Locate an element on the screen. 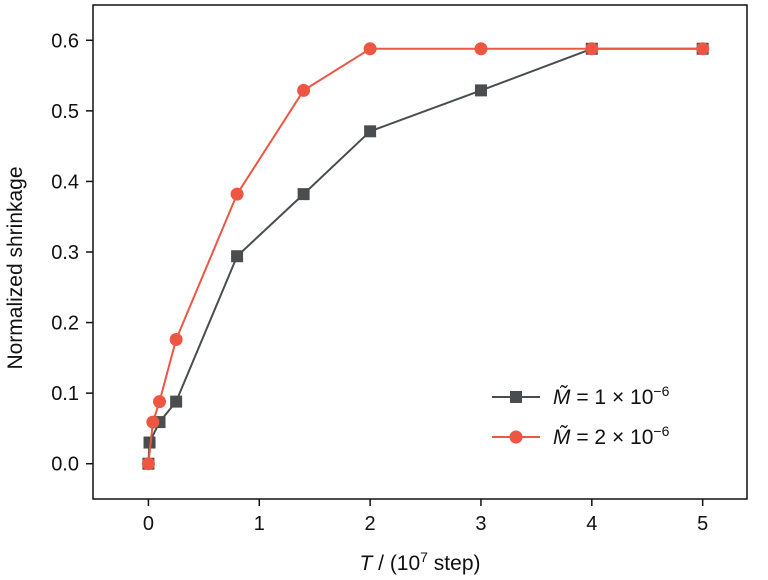 The width and height of the screenshot is (768, 580). x-axis-label: T / (107 step) is located at coordinates (419, 562).